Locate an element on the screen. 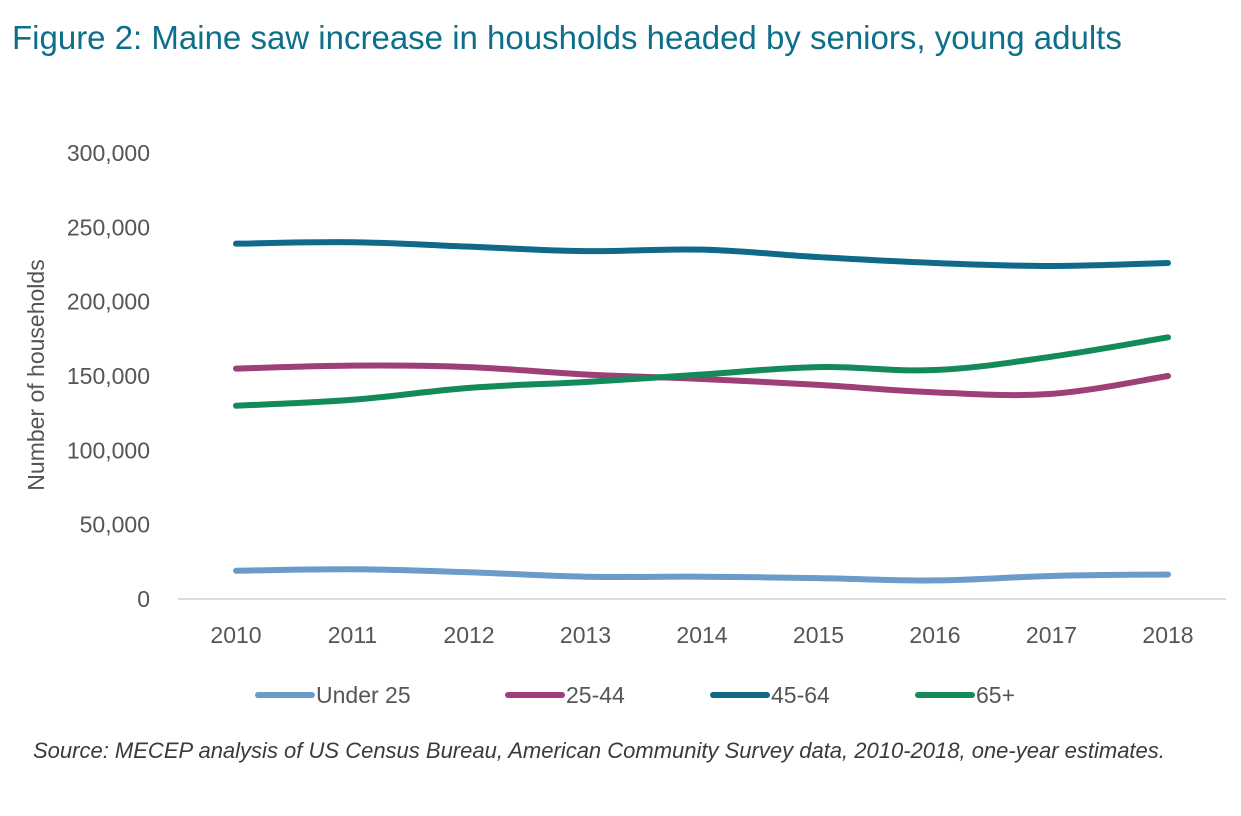  legend-label-65: 65+ is located at coordinates (995, 695).